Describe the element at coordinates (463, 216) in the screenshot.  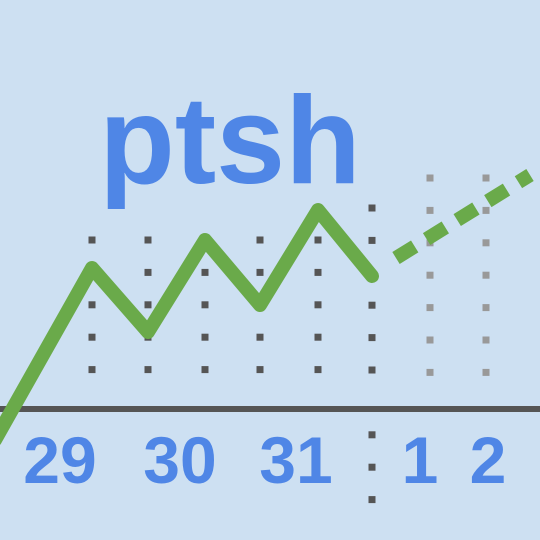
I see `projection-line` at that location.